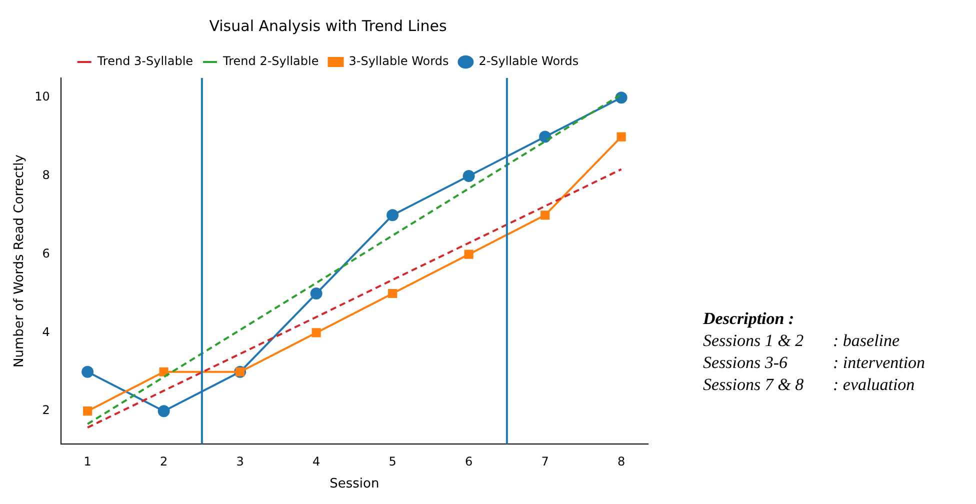 The height and width of the screenshot is (504, 976). What do you see at coordinates (88, 461) in the screenshot?
I see `x-tick-label: 1` at bounding box center [88, 461].